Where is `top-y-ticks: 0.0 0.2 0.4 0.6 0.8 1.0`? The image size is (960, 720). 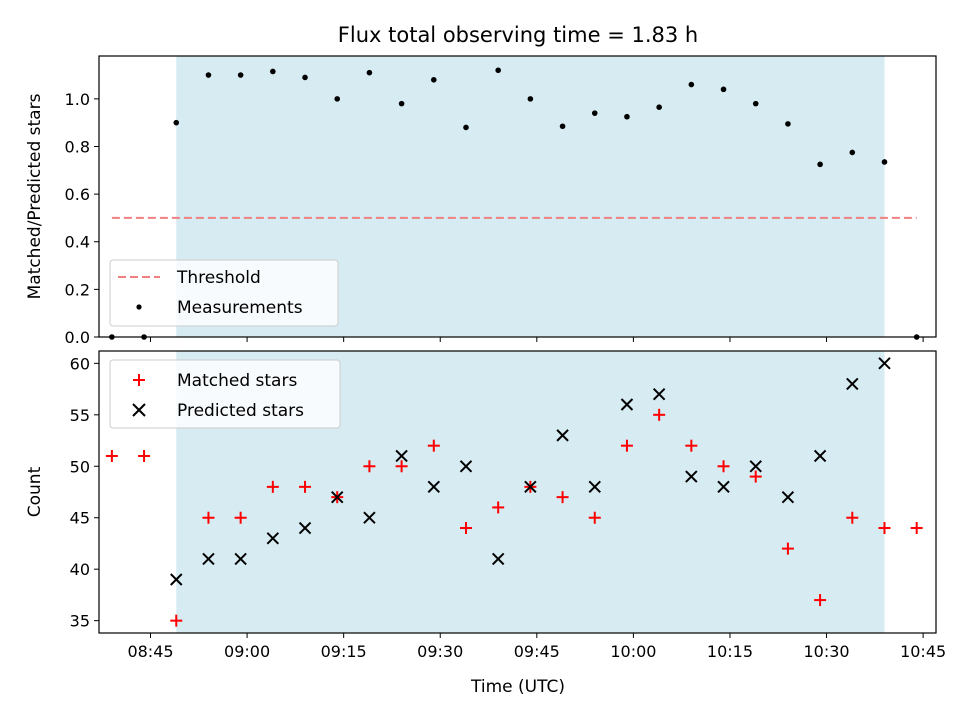 top-y-ticks: 0.0 0.2 0.4 0.6 0.8 1.0 is located at coordinates (82, 218).